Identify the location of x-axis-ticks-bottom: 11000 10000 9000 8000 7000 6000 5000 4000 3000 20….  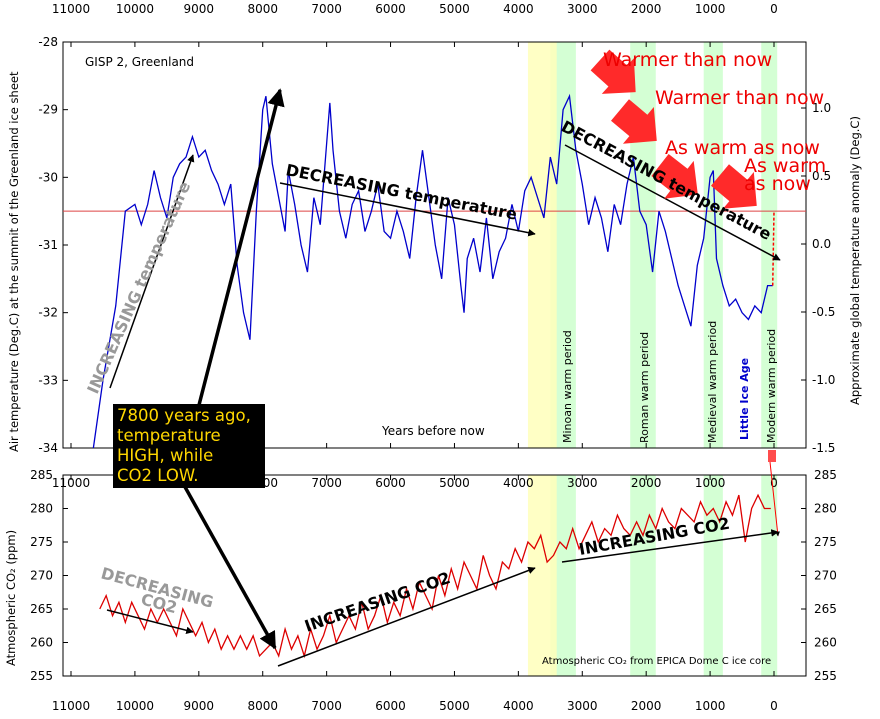
(415, 692).